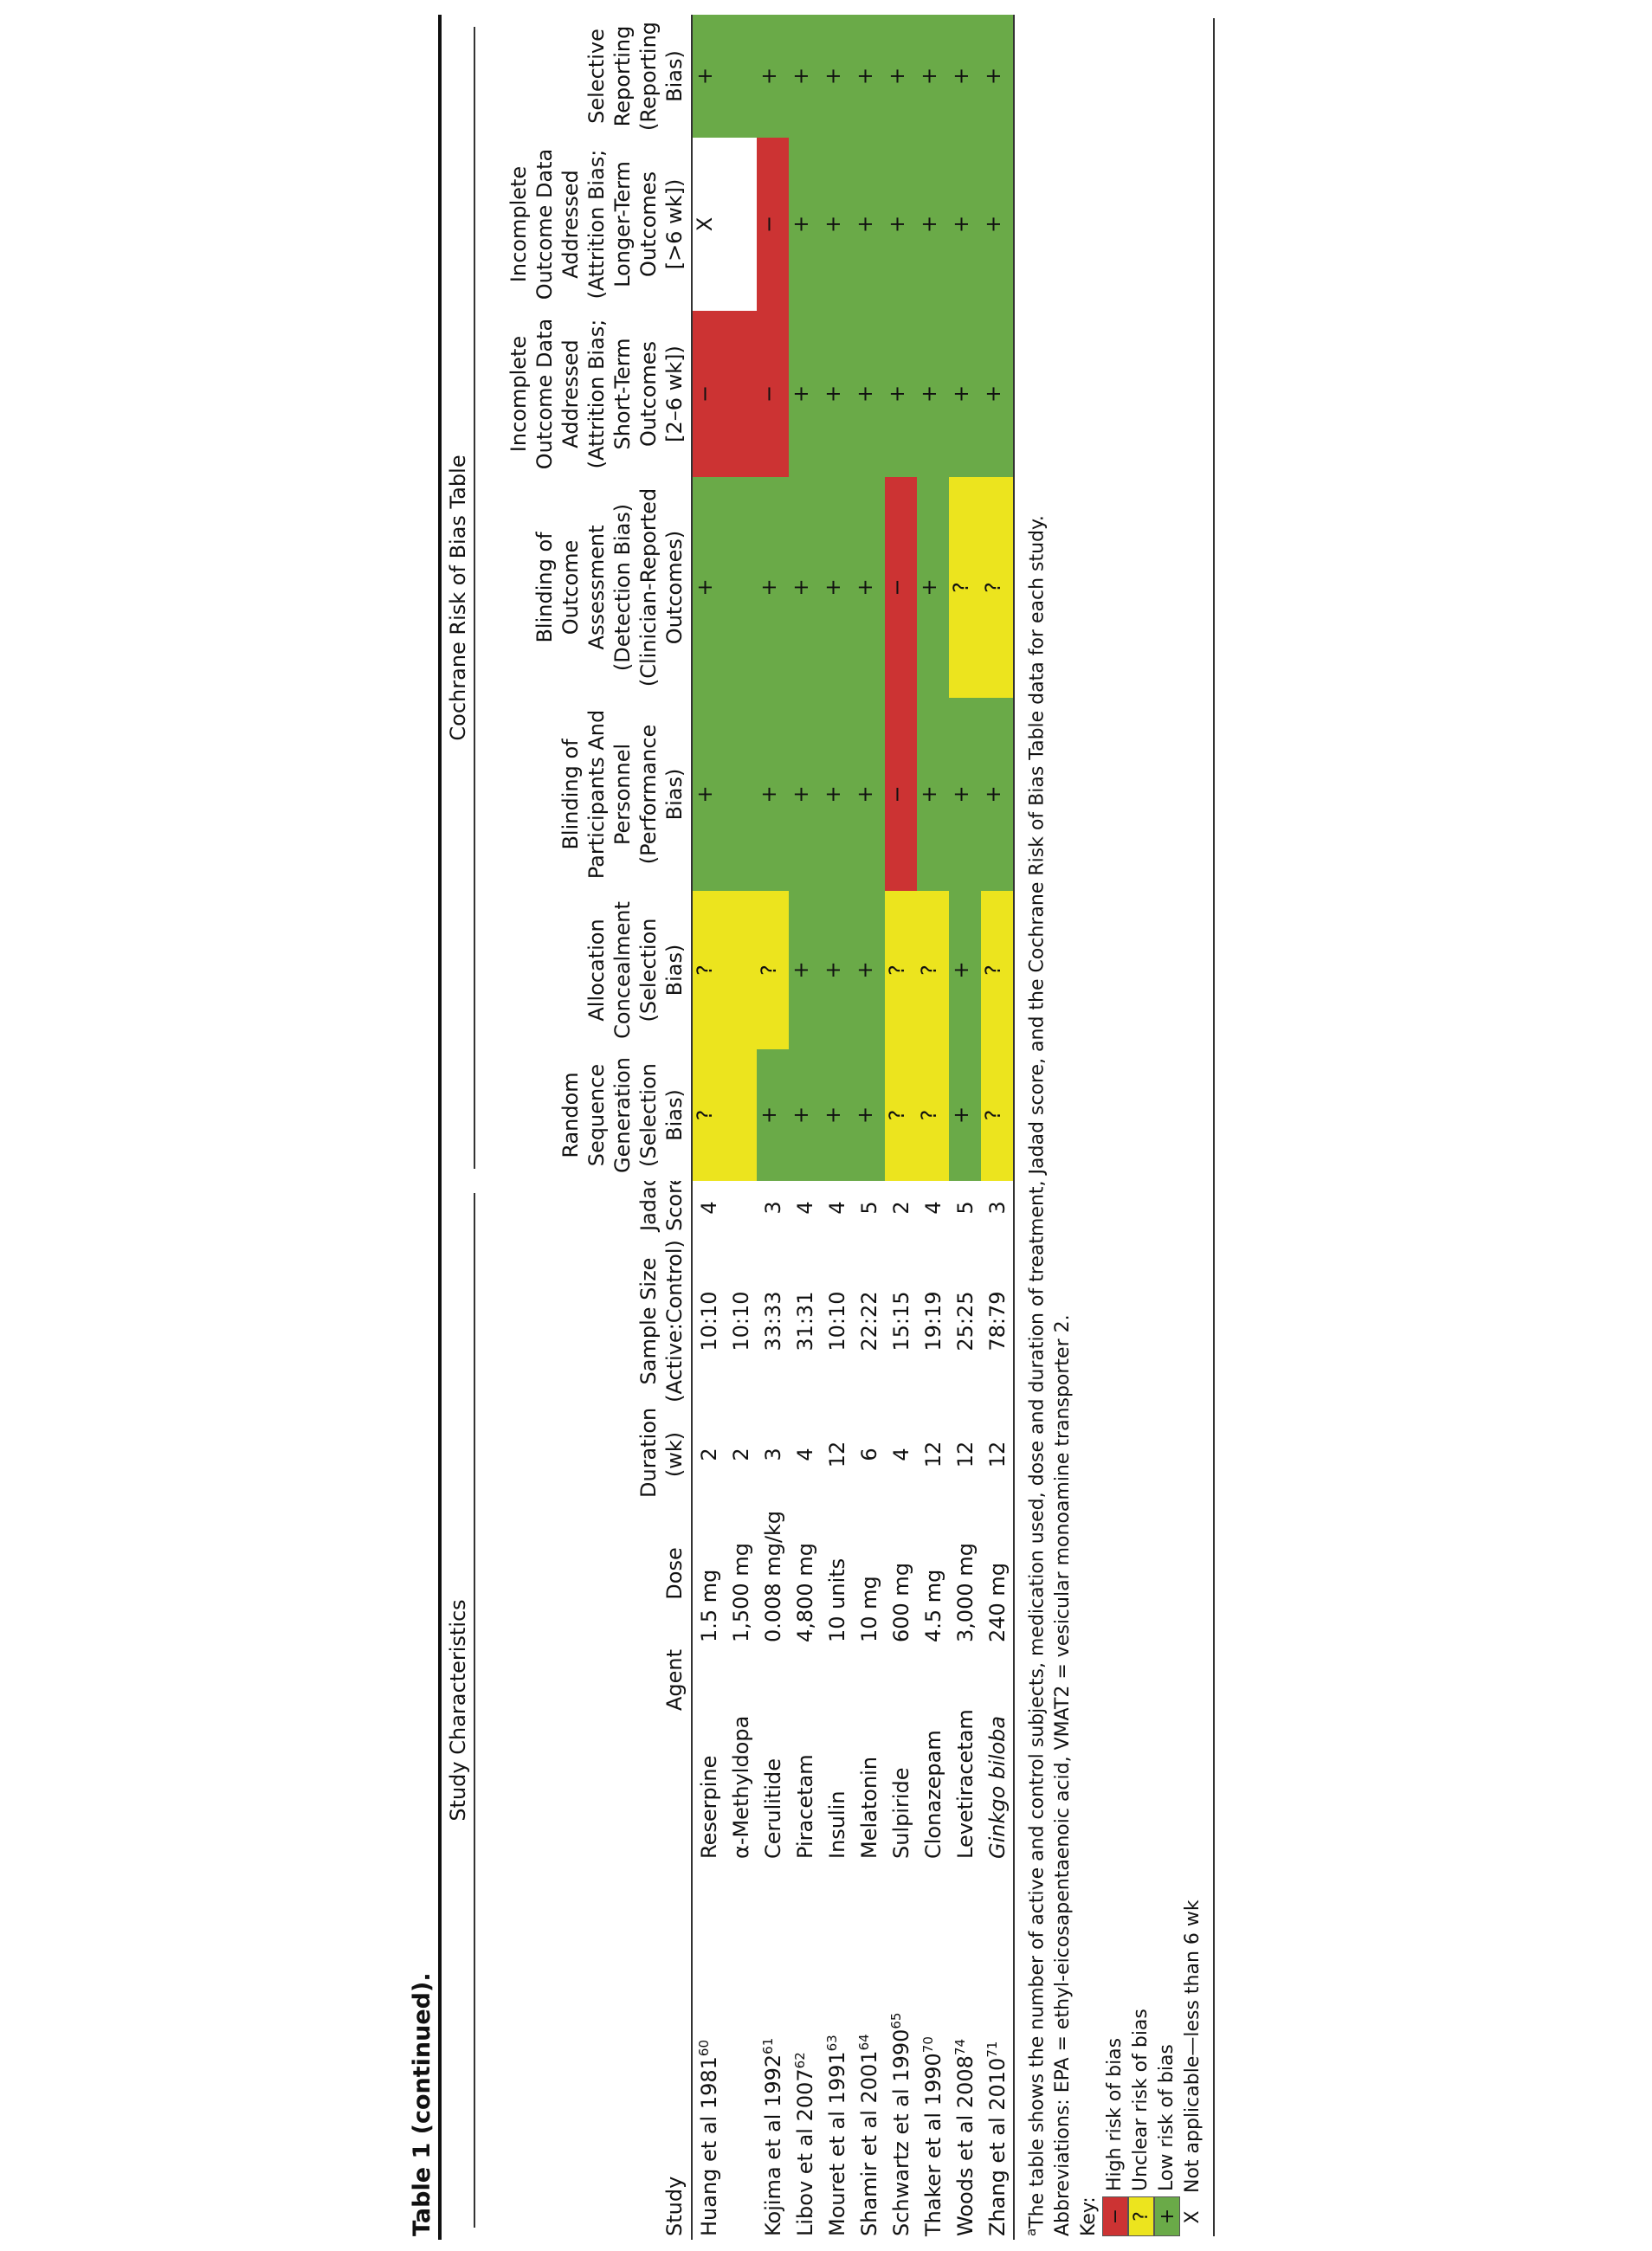  I want to click on sample-size: 31:31, so click(804, 1321).